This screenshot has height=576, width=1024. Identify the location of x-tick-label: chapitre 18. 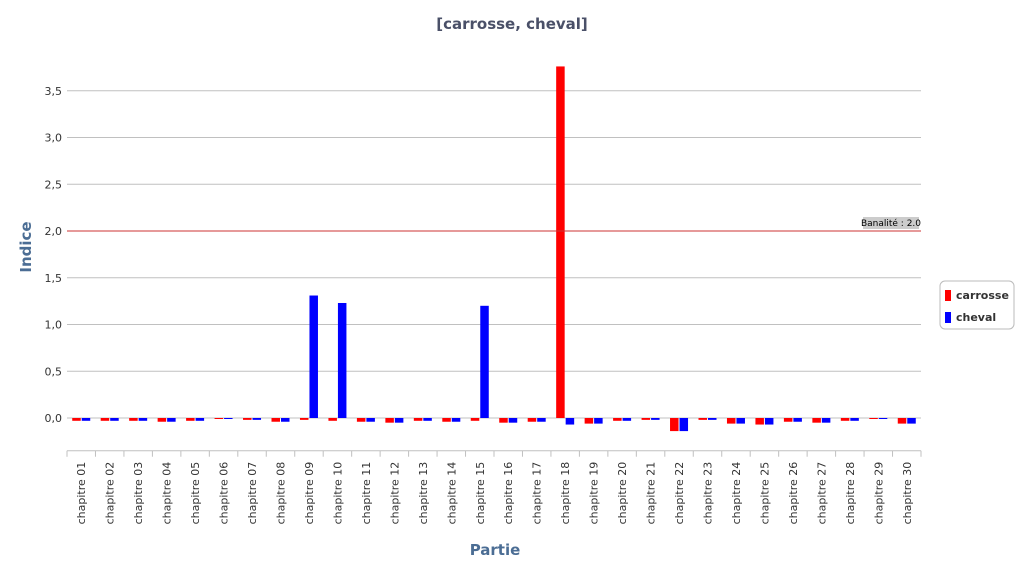
(565, 493).